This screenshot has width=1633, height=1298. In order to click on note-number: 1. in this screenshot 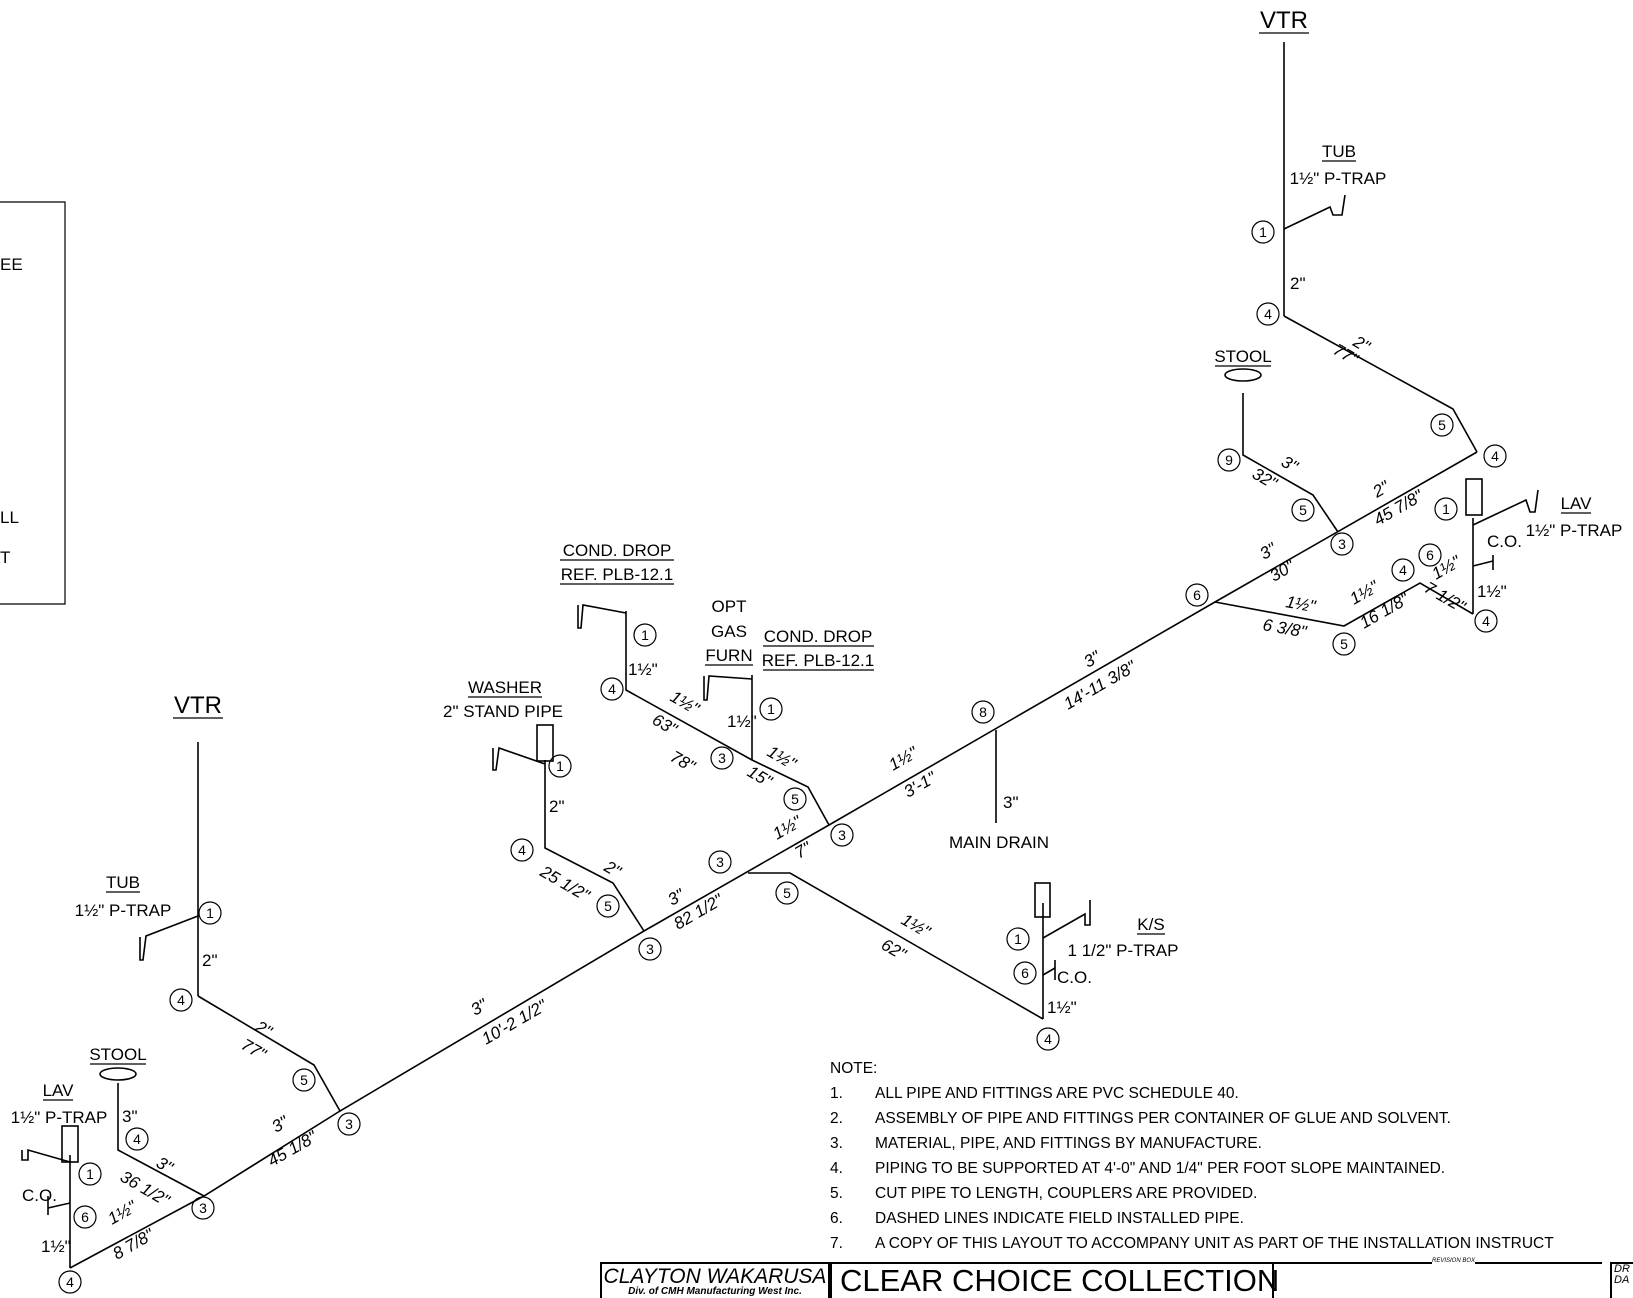, I will do `click(836, 1093)`.